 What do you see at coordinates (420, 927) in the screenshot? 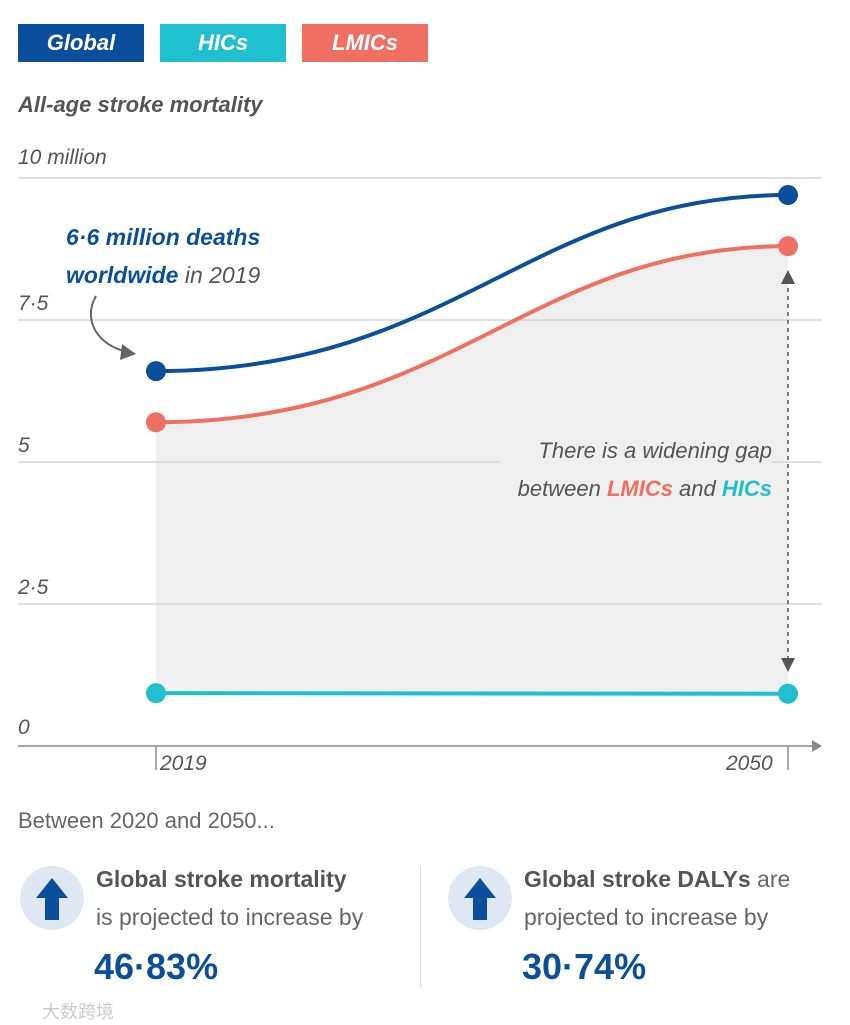
I see `divider` at bounding box center [420, 927].